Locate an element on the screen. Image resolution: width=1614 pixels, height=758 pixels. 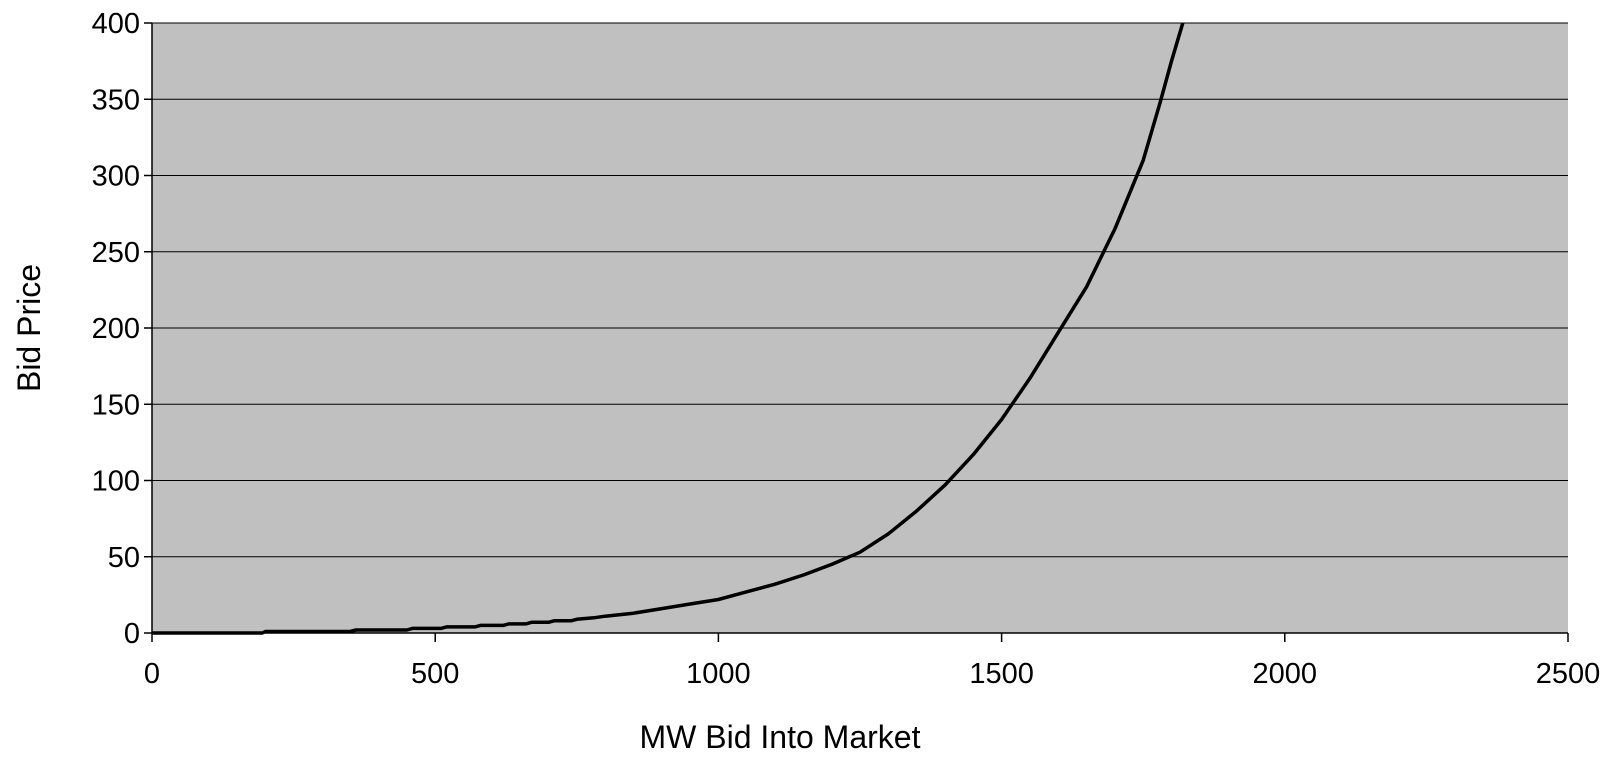
x-tick-label-1000: 1000 is located at coordinates (718, 674).